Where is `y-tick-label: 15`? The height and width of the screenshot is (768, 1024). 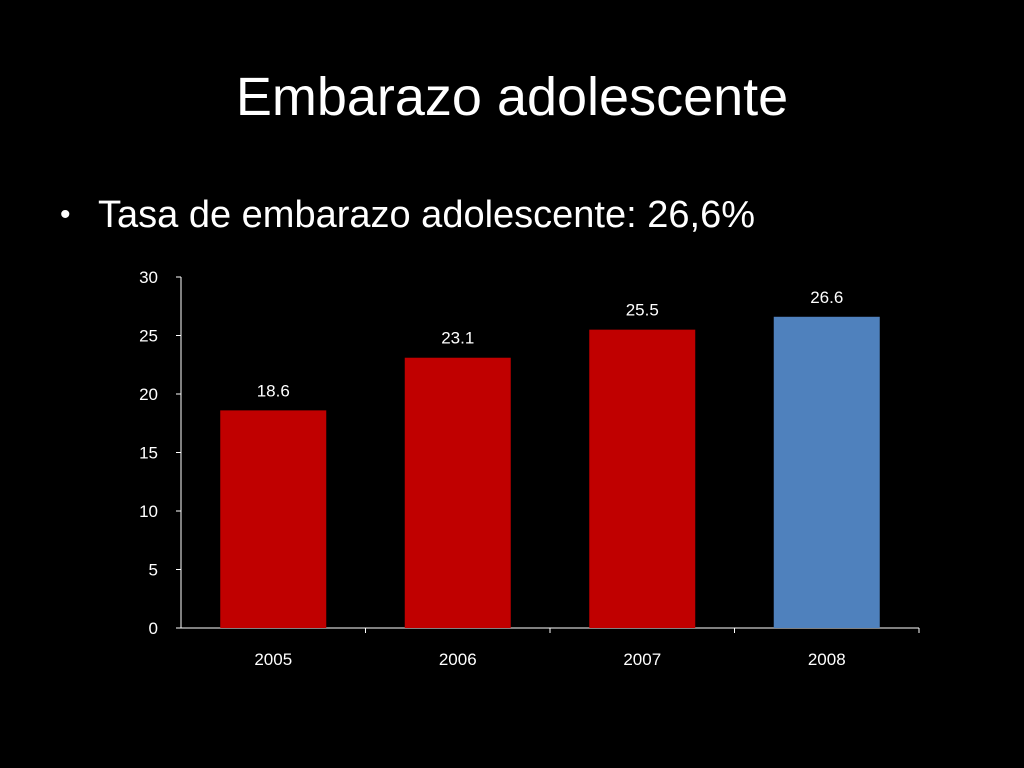
y-tick-label: 15 is located at coordinates (148, 453).